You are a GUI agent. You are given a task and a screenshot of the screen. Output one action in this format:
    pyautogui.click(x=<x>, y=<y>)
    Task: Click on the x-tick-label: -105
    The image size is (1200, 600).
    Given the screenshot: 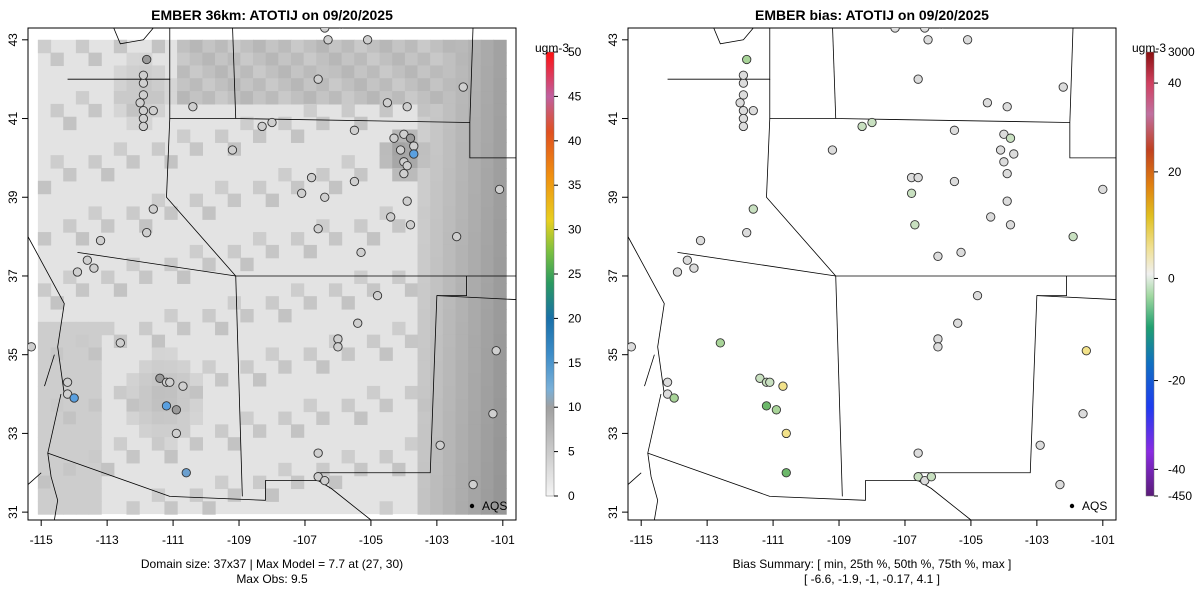 What is the action you would take?
    pyautogui.click(x=971, y=540)
    